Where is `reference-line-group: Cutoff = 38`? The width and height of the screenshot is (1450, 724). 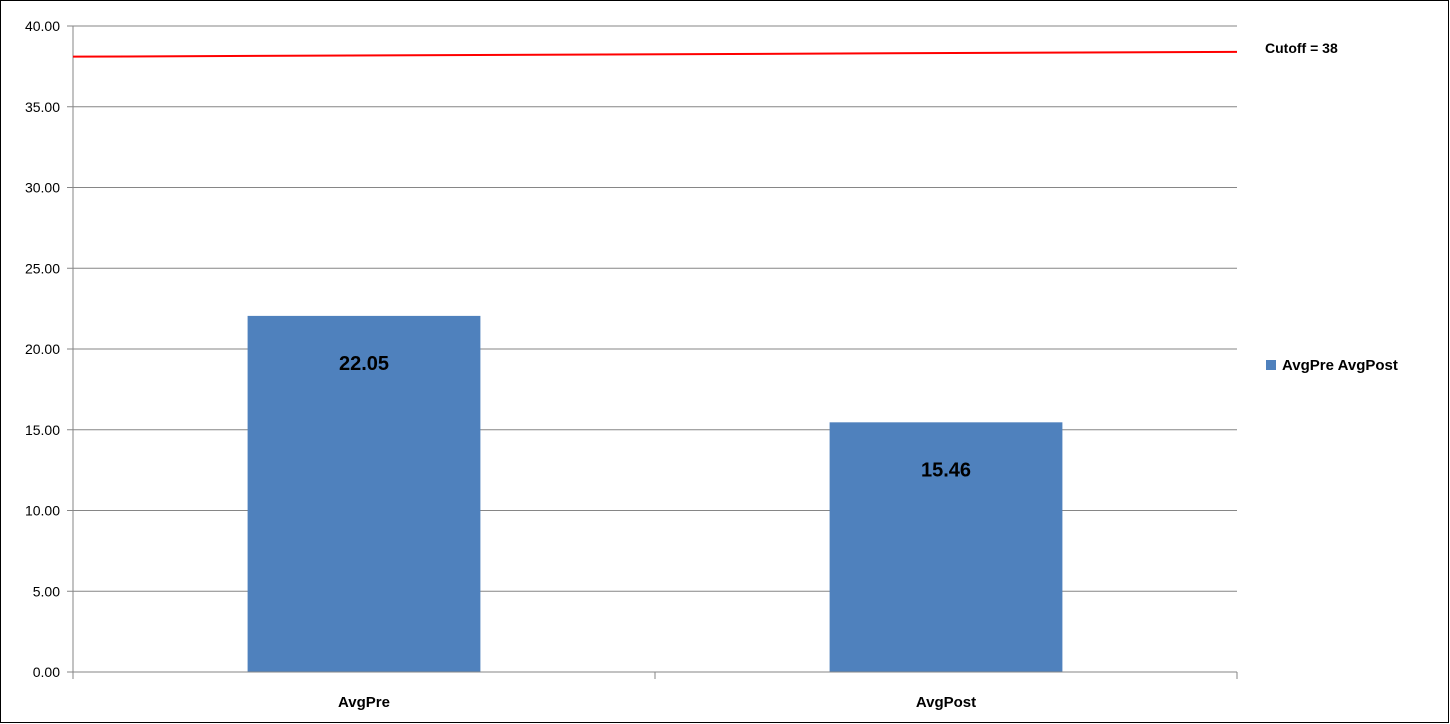
reference-line-group: Cutoff = 38 is located at coordinates (705, 49).